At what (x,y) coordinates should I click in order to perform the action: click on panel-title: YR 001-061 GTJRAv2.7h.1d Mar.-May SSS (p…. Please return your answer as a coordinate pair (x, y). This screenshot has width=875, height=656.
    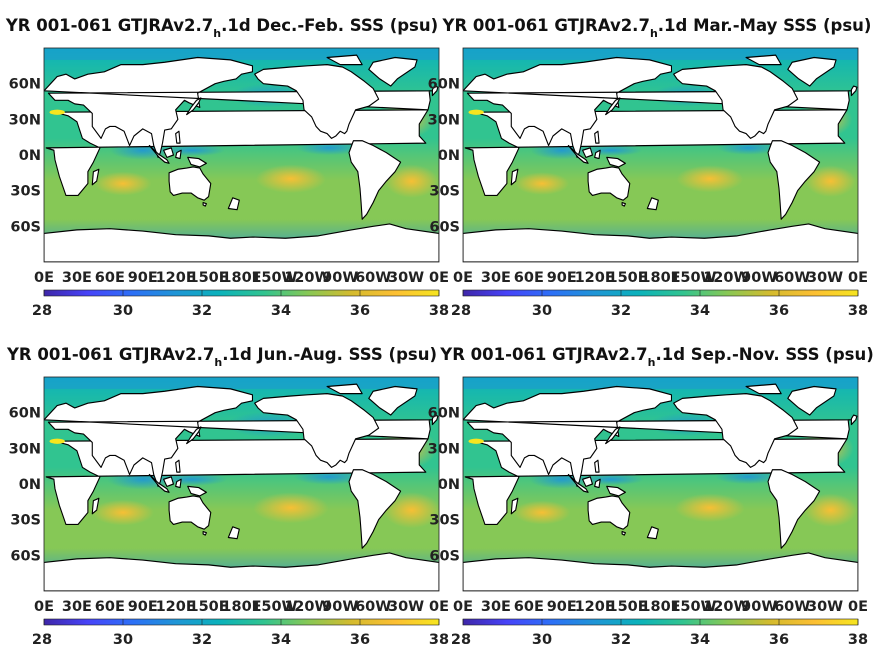
    Looking at the image, I should click on (657, 28).